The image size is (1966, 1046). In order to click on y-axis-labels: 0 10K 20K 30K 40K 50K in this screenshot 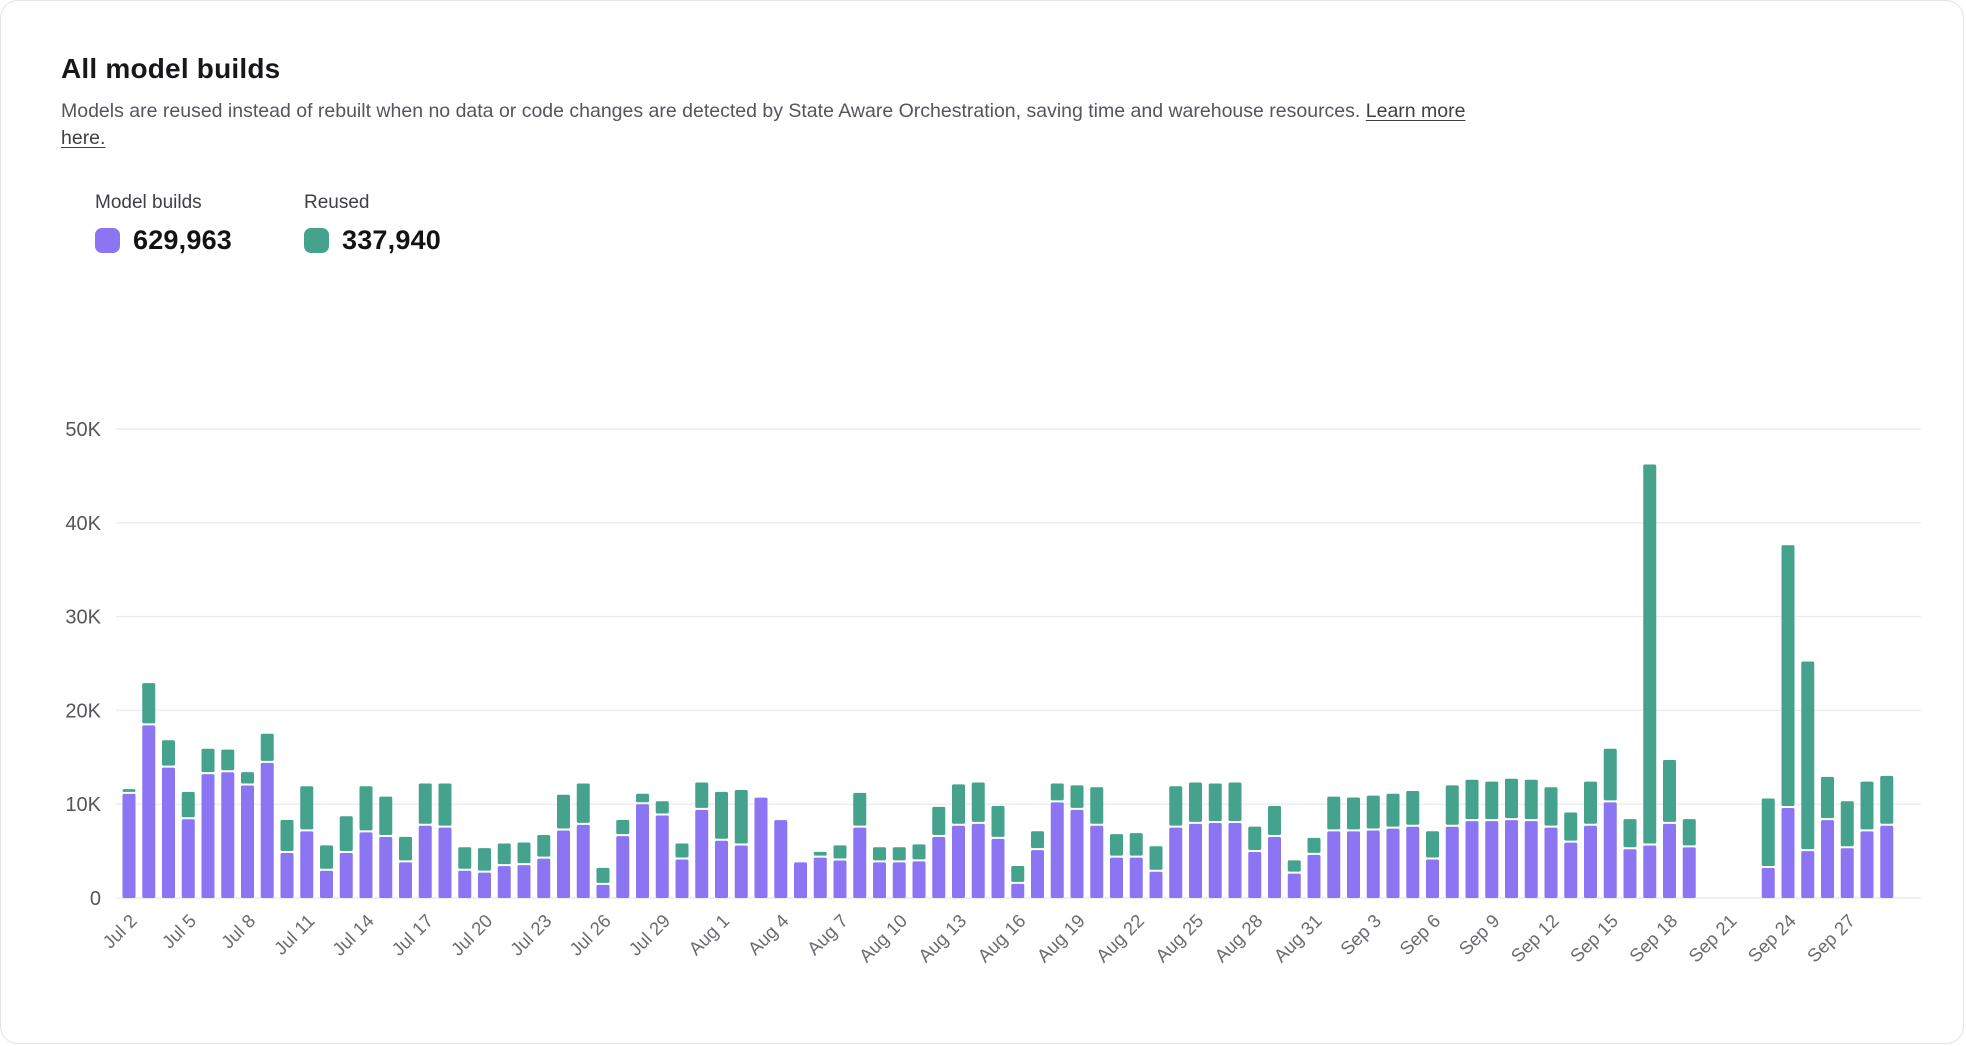, I will do `click(83, 664)`.